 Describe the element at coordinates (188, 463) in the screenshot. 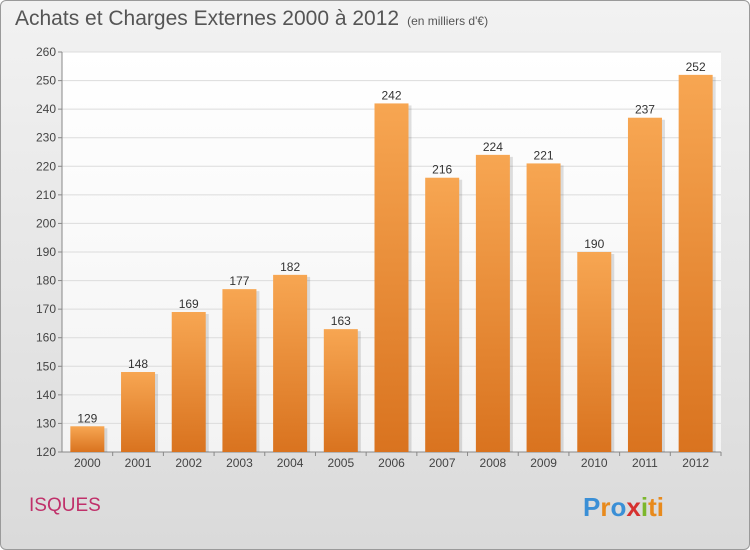

I see `x-tick-label: 2002` at that location.